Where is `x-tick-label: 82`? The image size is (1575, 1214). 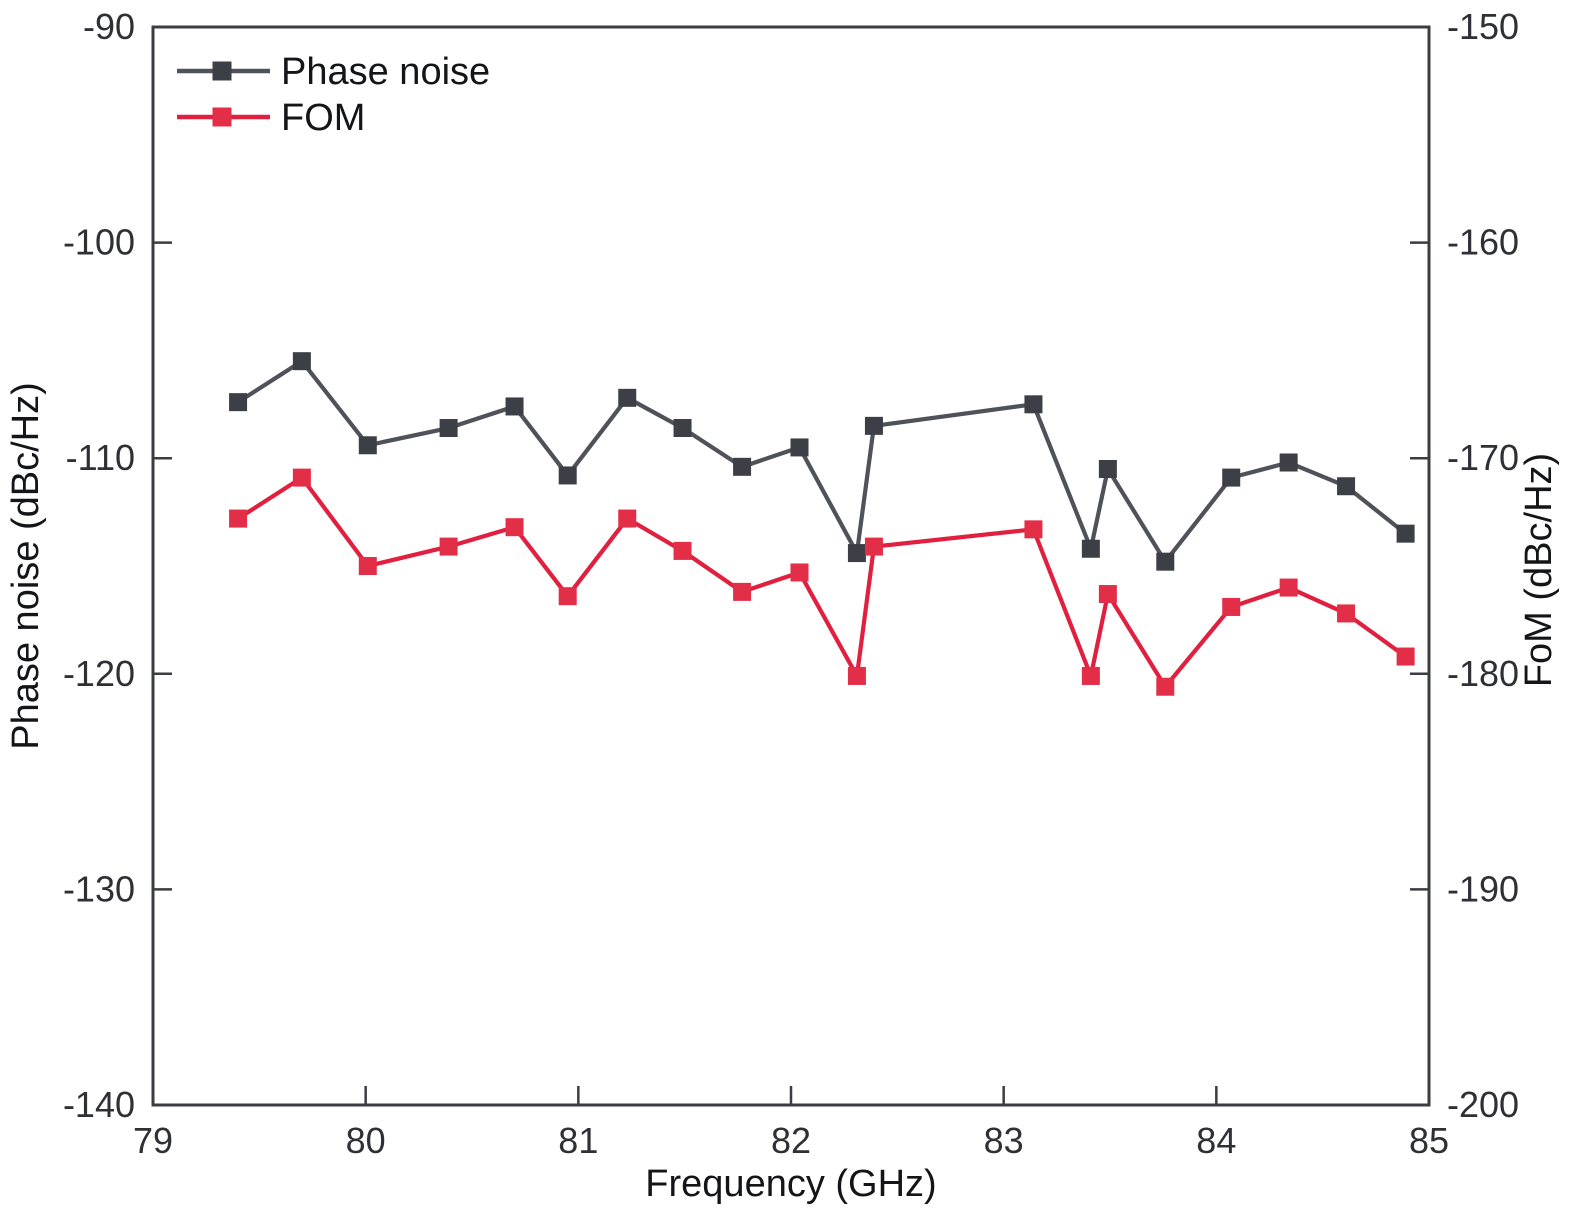 x-tick-label: 82 is located at coordinates (791, 1140).